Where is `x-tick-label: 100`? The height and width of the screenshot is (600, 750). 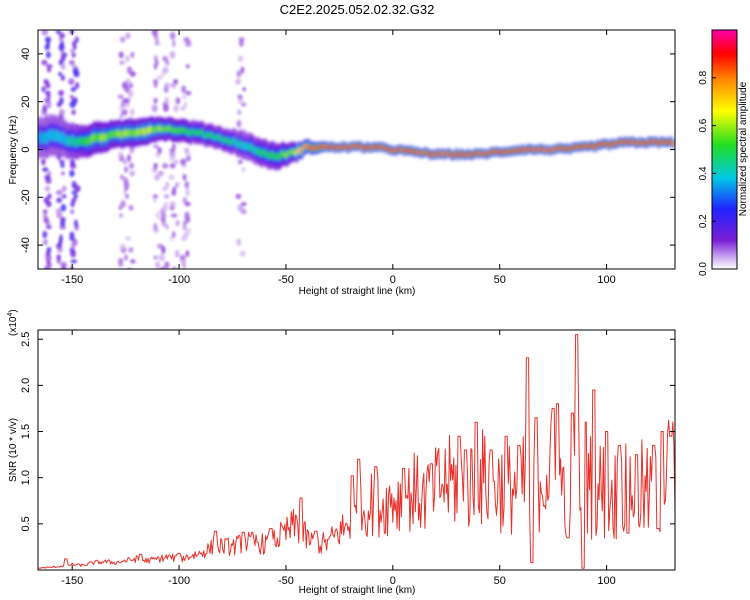
x-tick-label: 100 is located at coordinates (606, 581).